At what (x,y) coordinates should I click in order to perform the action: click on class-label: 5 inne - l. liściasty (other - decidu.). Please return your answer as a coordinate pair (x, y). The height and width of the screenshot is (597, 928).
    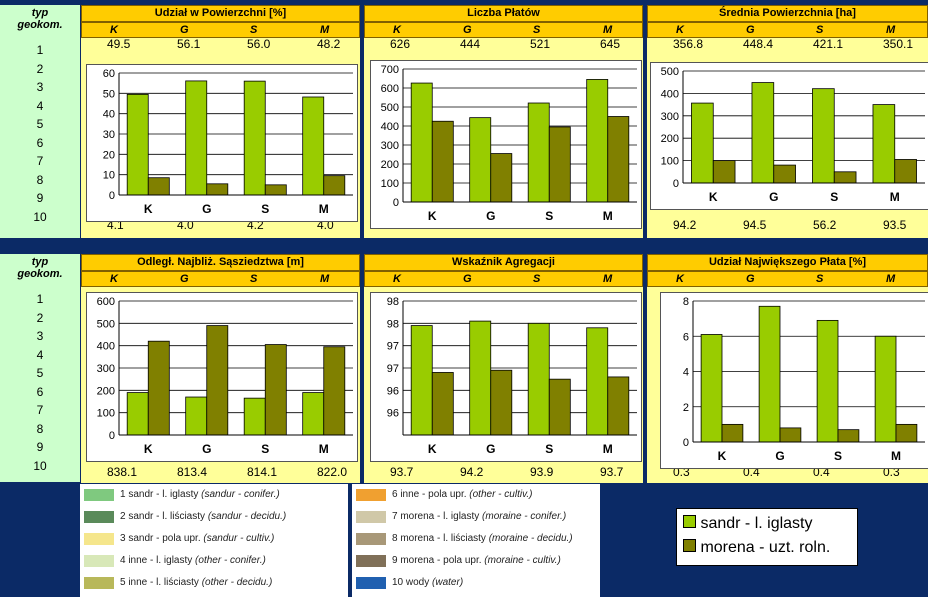
    Looking at the image, I should click on (196, 583).